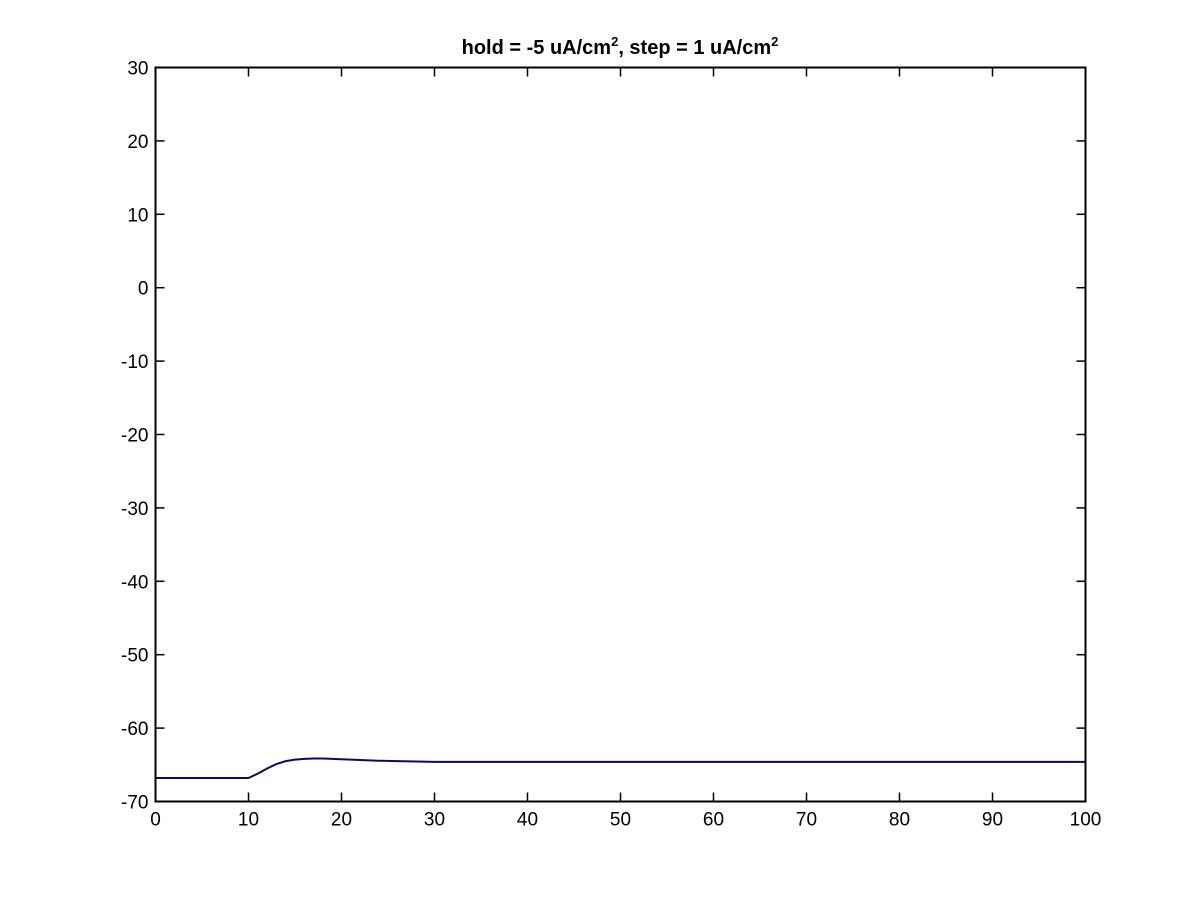 The image size is (1200, 900). I want to click on y-tick-label: -70, so click(134, 803).